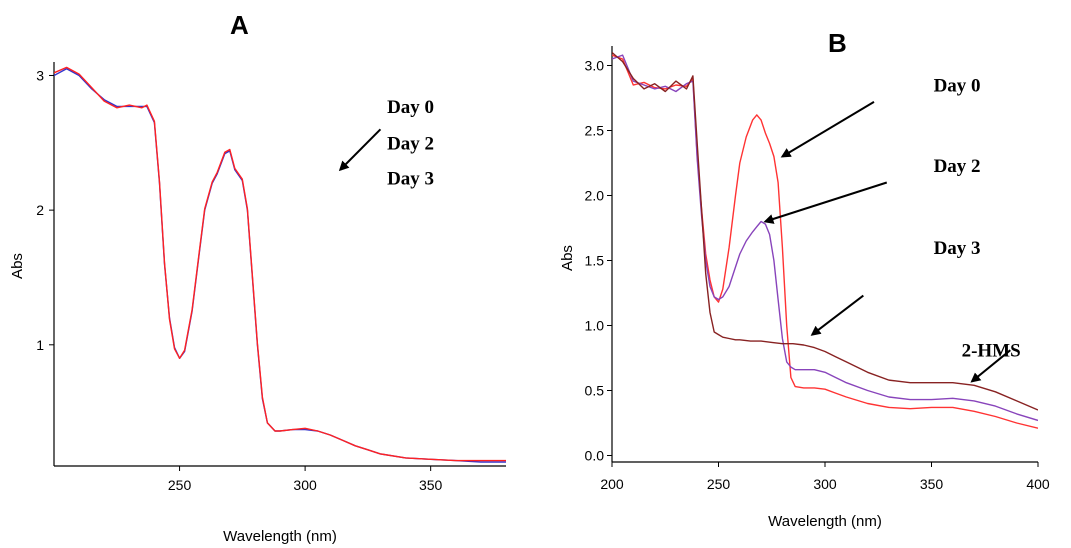 Image resolution: width=1071 pixels, height=548 pixels. I want to click on x-tick-label: 400, so click(1038, 484).